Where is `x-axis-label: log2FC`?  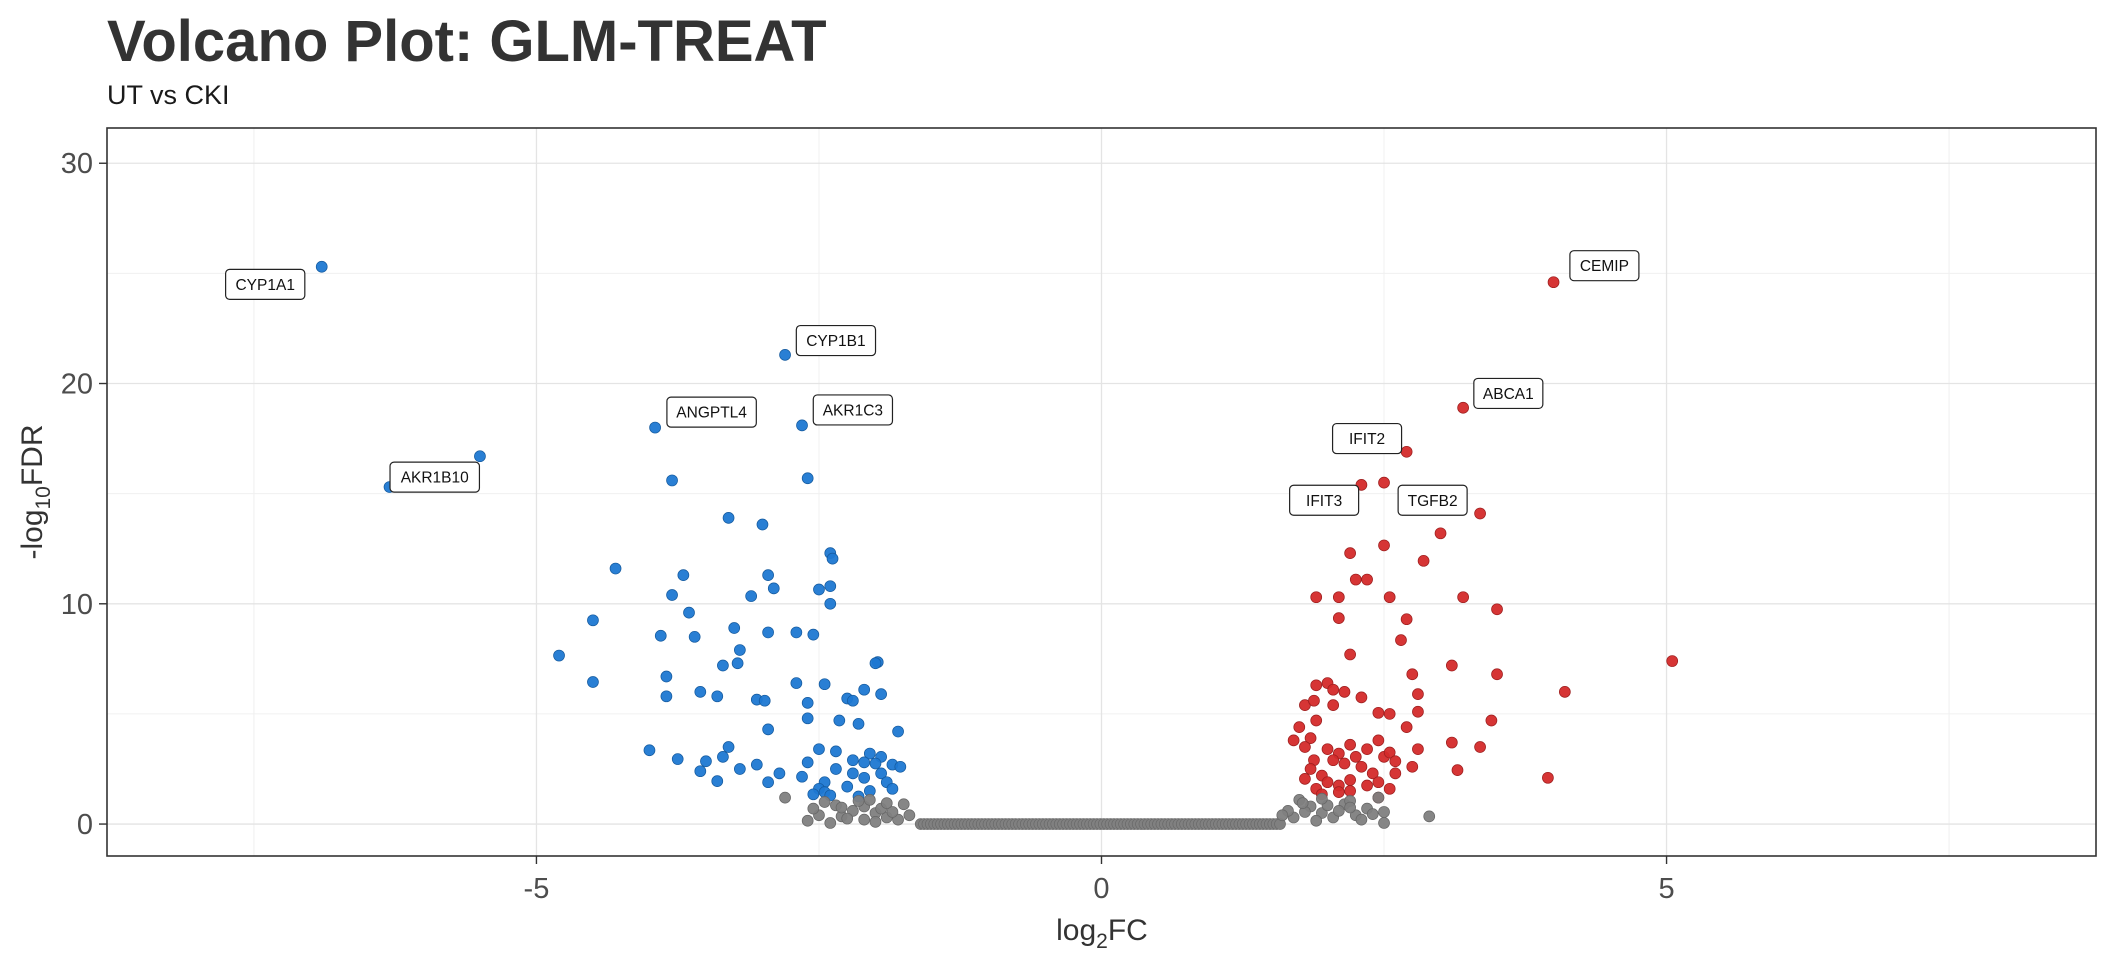
x-axis-label: log2FC is located at coordinates (1102, 933).